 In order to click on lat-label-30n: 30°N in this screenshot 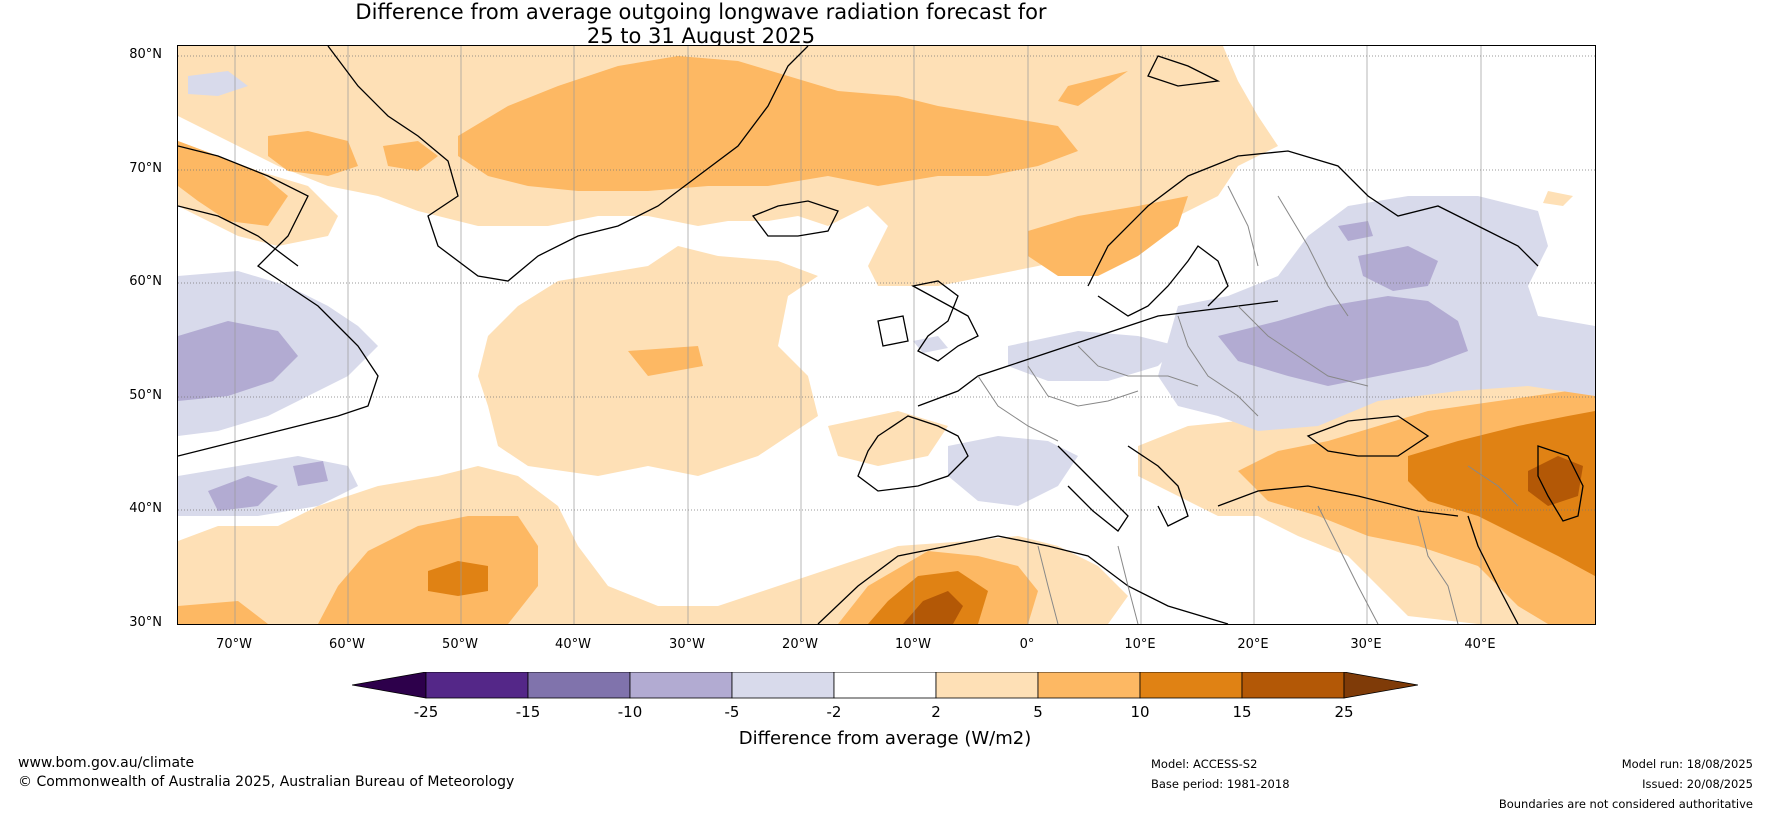, I will do `click(145, 622)`.